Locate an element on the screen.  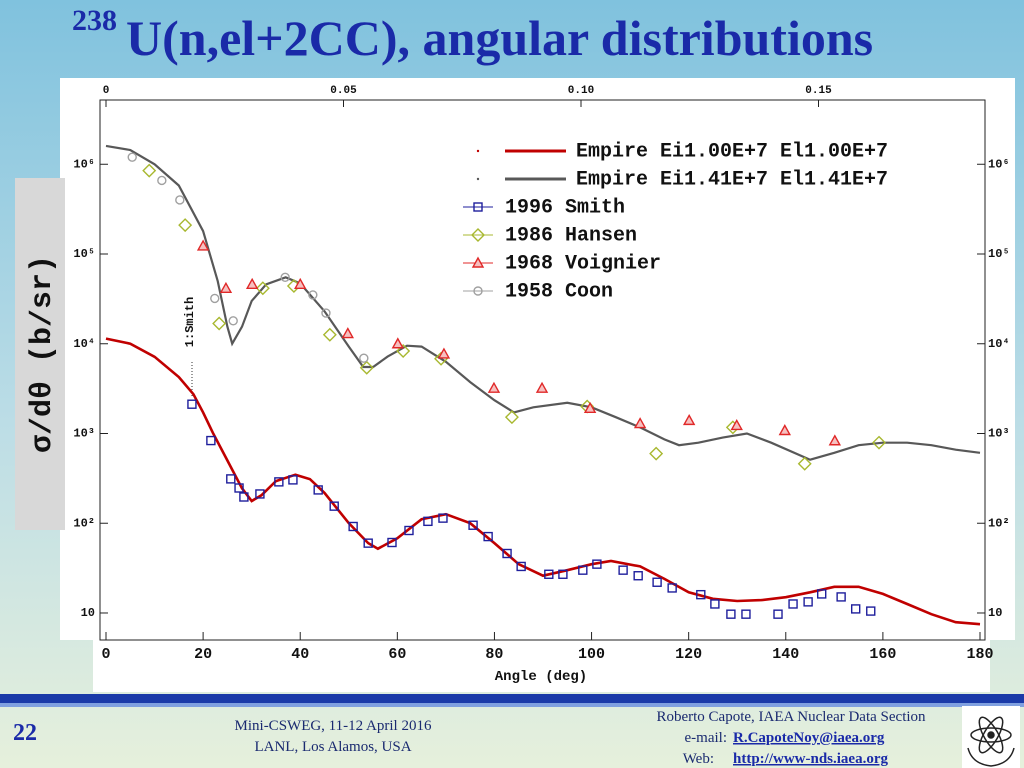
x2-tick-label: 0 is located at coordinates (106, 91).